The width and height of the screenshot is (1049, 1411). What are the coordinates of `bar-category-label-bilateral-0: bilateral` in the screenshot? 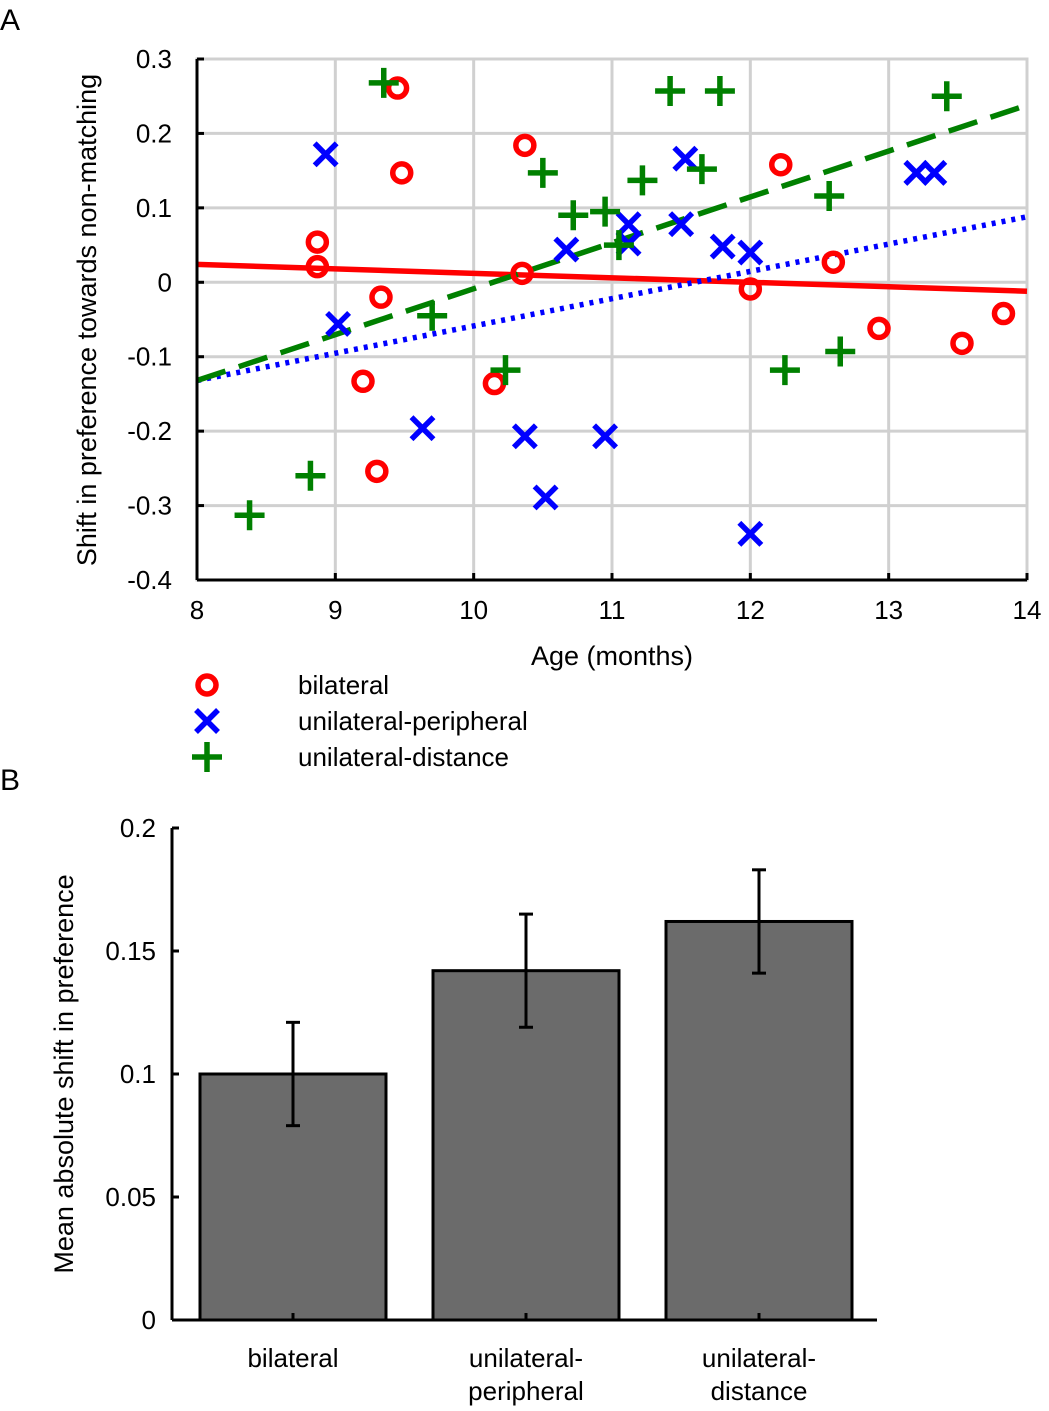 It's located at (292, 1358).